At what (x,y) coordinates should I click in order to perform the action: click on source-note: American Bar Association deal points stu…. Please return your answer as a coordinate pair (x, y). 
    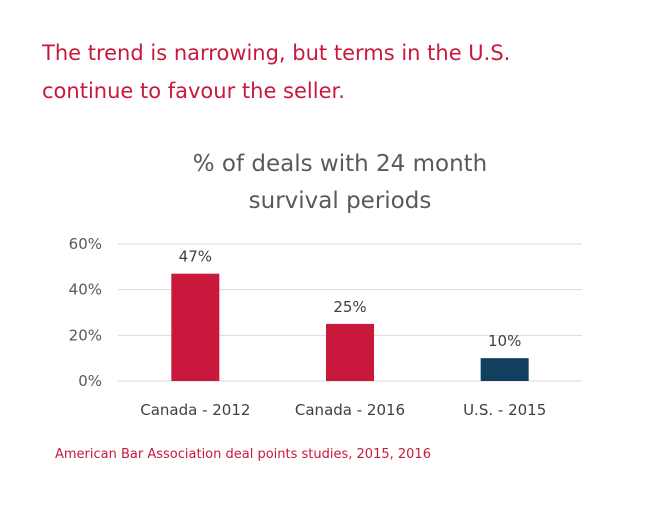
    Looking at the image, I should click on (243, 454).